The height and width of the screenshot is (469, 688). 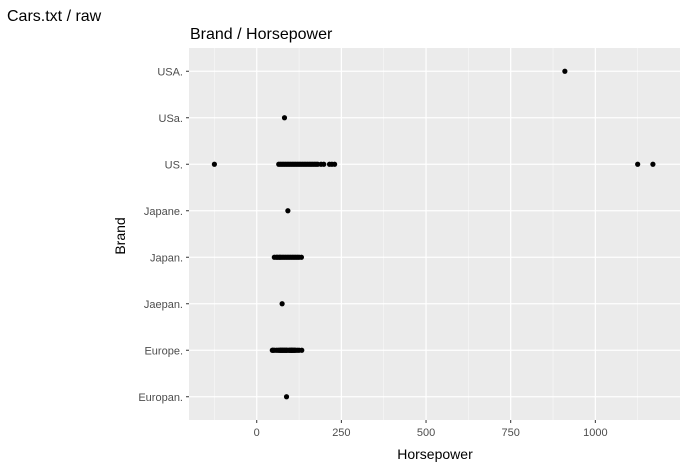 What do you see at coordinates (171, 119) in the screenshot?
I see `y-tick-label: USa.` at bounding box center [171, 119].